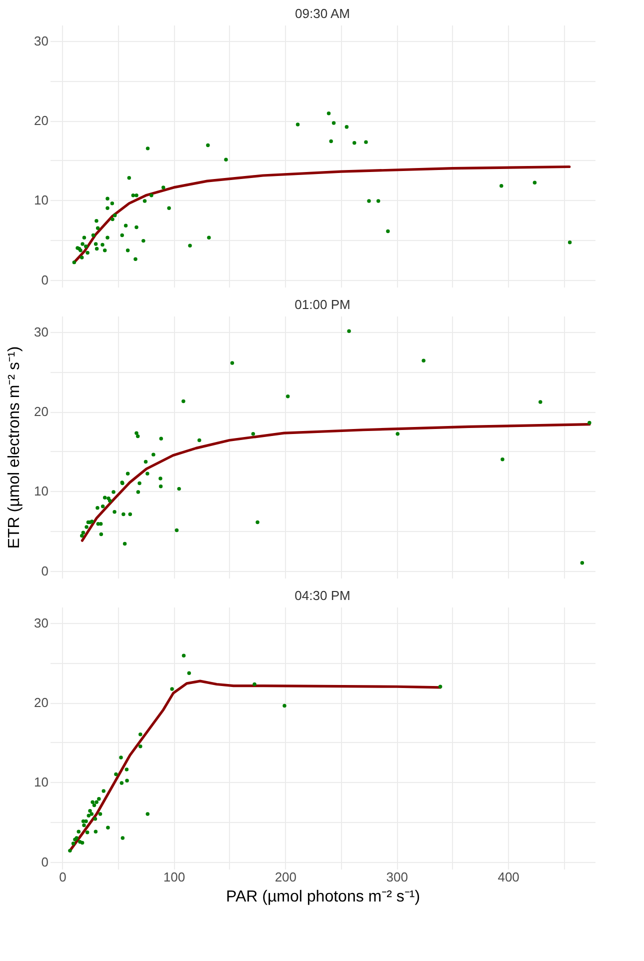 The width and height of the screenshot is (644, 961). I want to click on x-tick-label: 400, so click(509, 877).